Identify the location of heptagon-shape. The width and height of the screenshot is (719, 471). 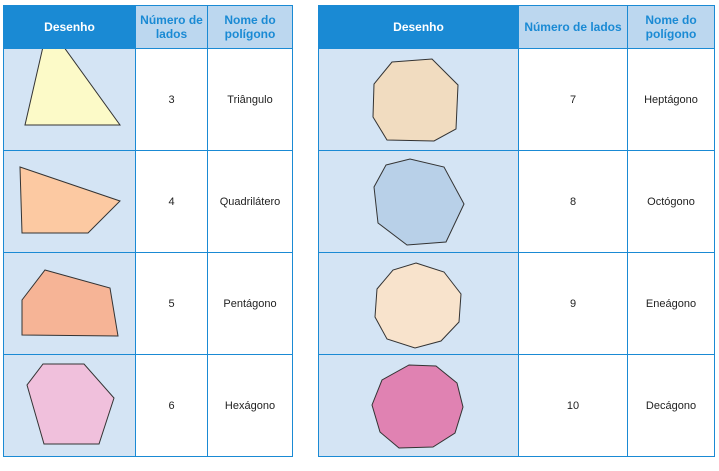
(415, 100).